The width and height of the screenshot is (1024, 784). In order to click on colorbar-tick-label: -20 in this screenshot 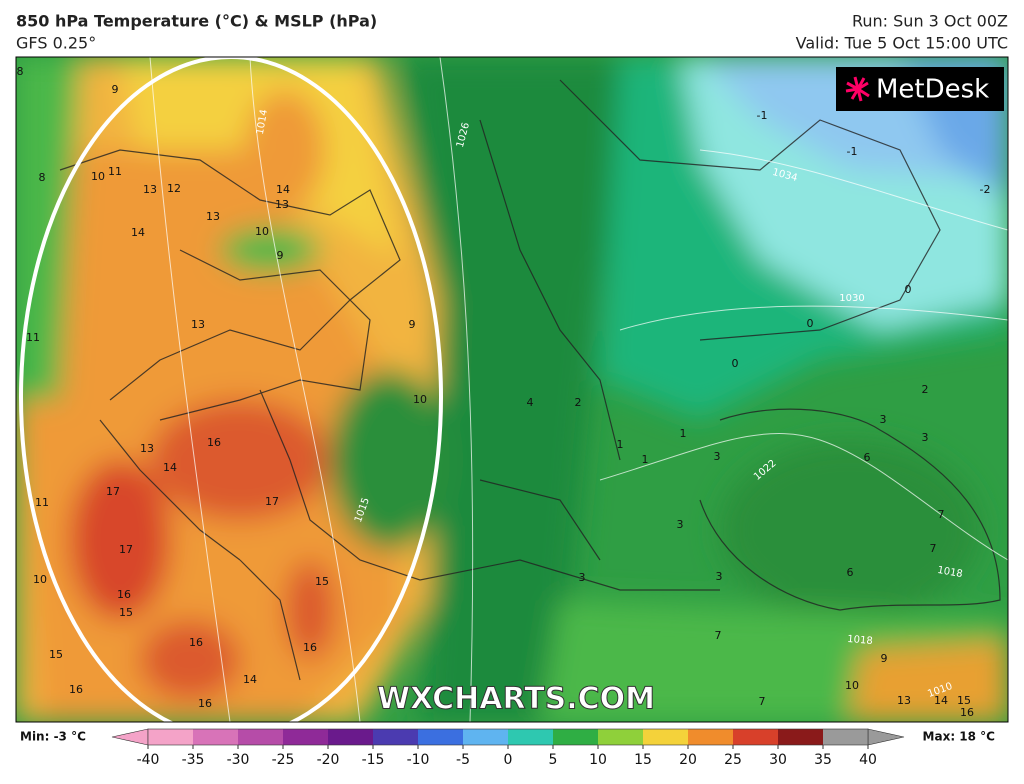, I will do `click(328, 760)`.